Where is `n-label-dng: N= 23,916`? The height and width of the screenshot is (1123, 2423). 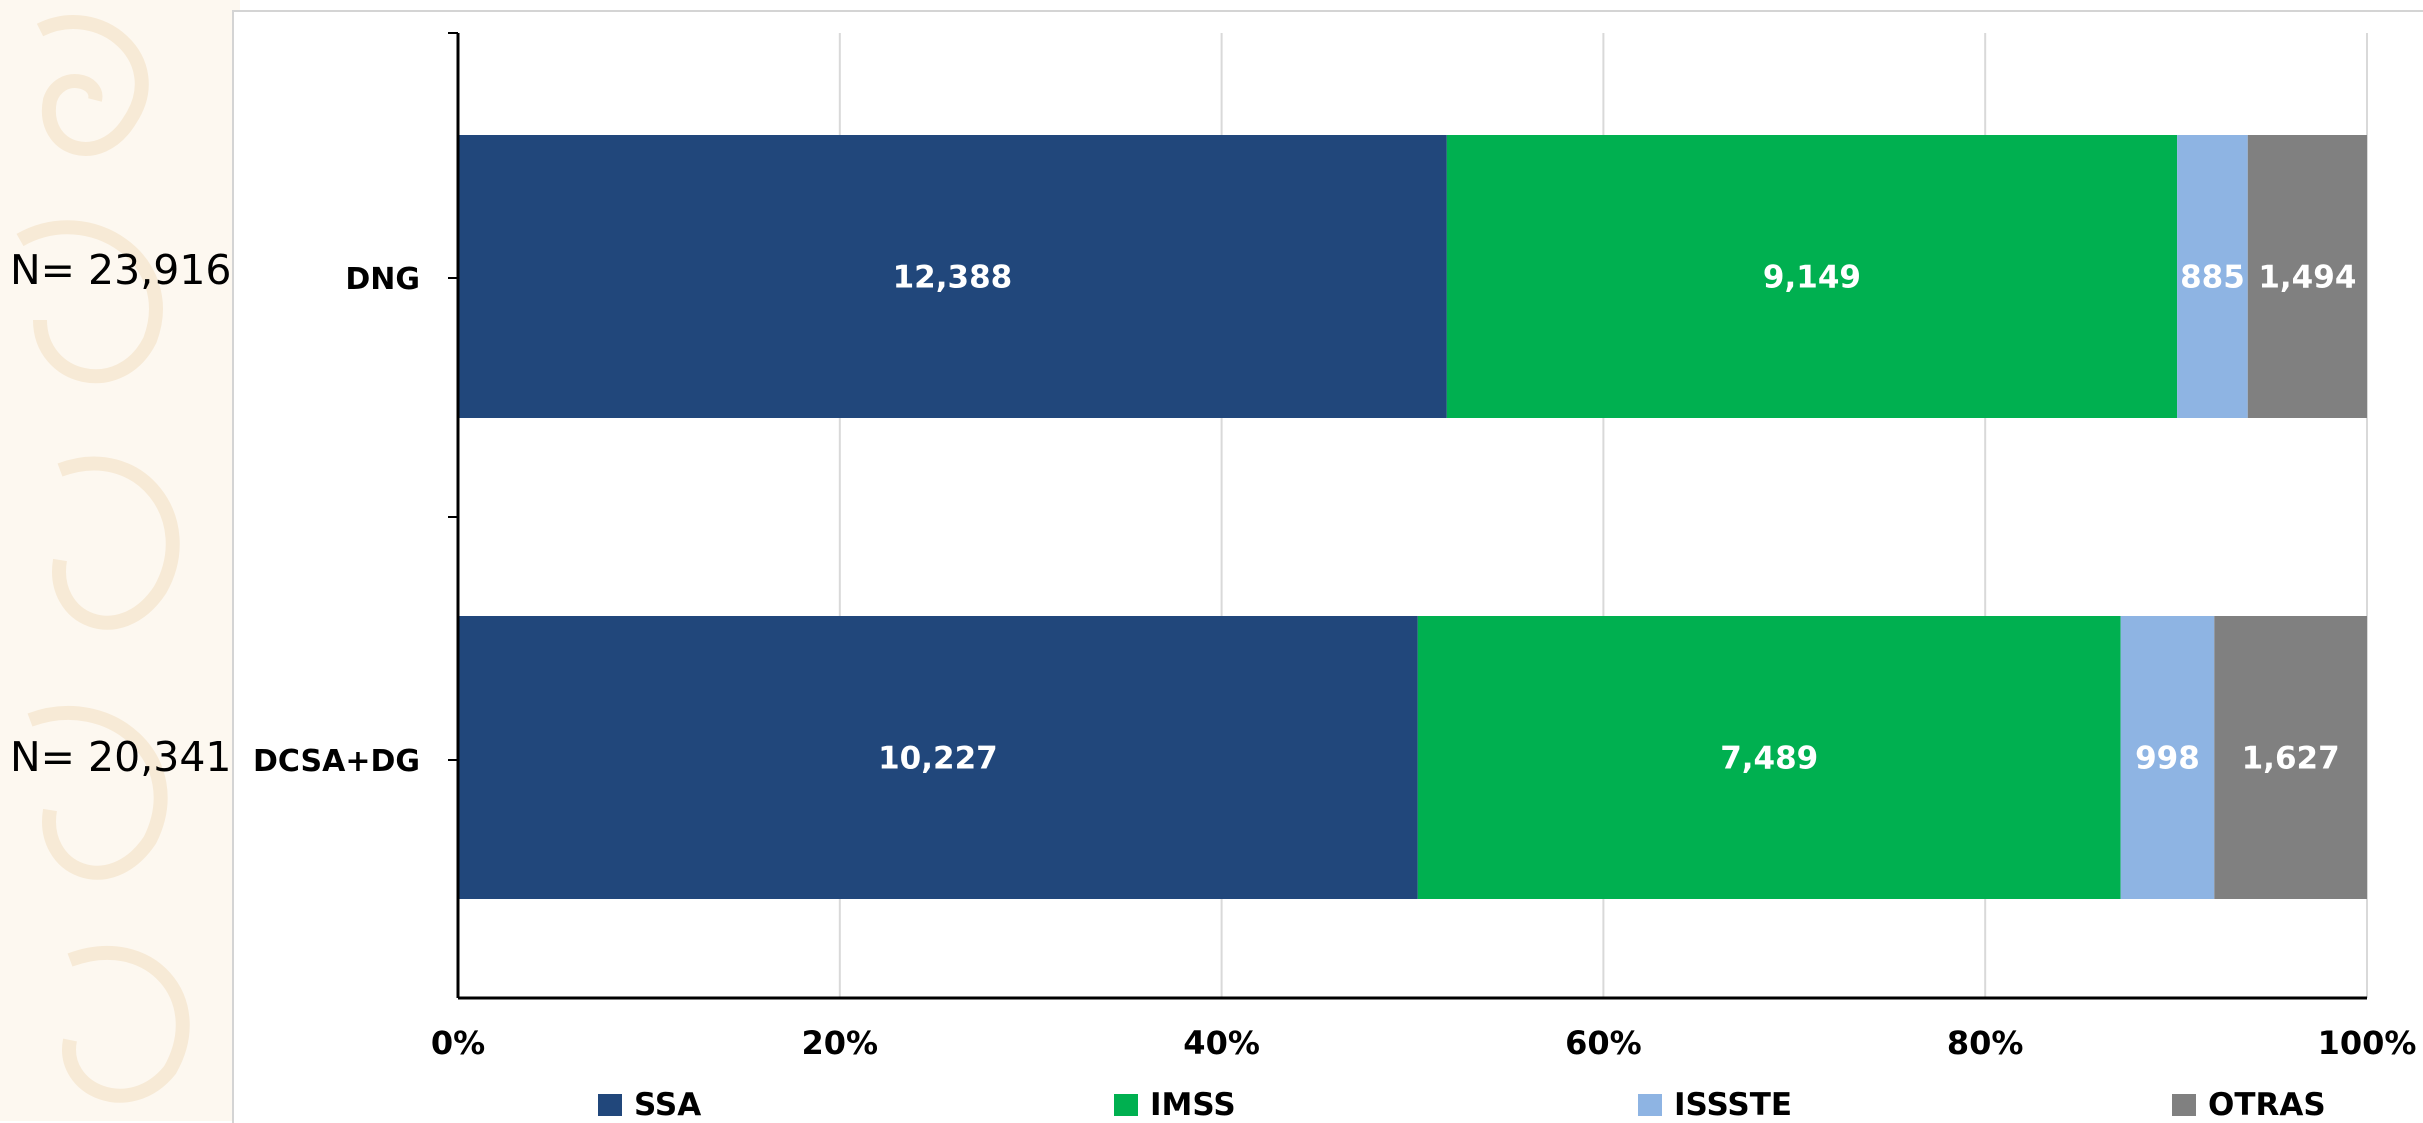
n-label-dng: N= 23,916 is located at coordinates (121, 270).